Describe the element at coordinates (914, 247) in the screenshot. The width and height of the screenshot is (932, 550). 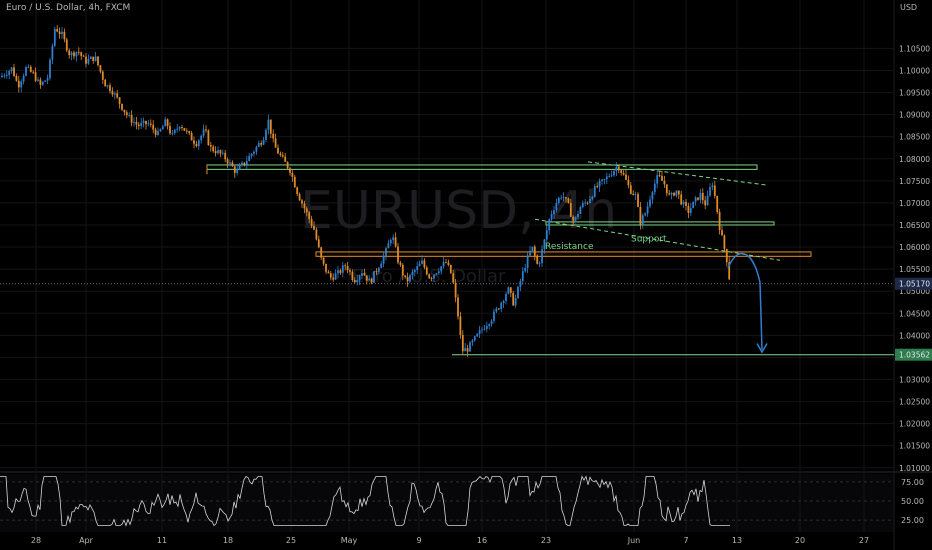
I see `y-tick-label: 1.06000` at that location.